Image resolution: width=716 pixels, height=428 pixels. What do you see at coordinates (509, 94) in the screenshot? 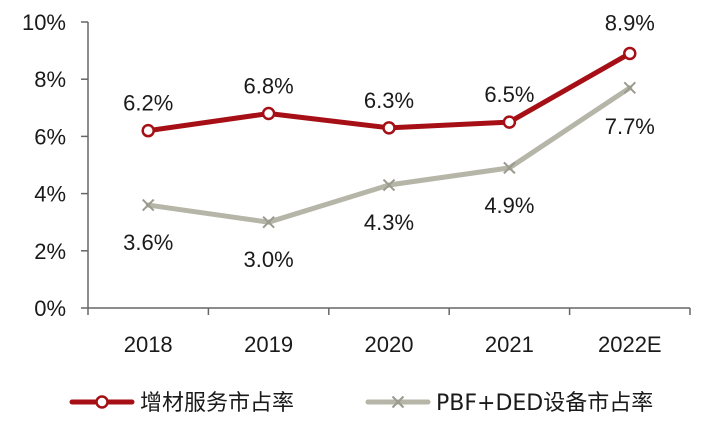
I see `data-label: 6.5%` at bounding box center [509, 94].